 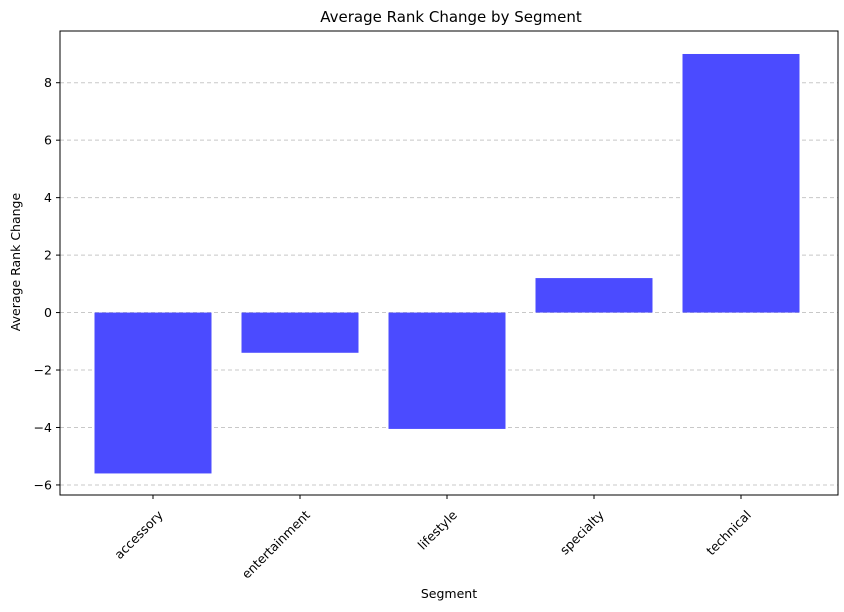 I want to click on chart-title: Average Rank Change by Segment, so click(x=451, y=17).